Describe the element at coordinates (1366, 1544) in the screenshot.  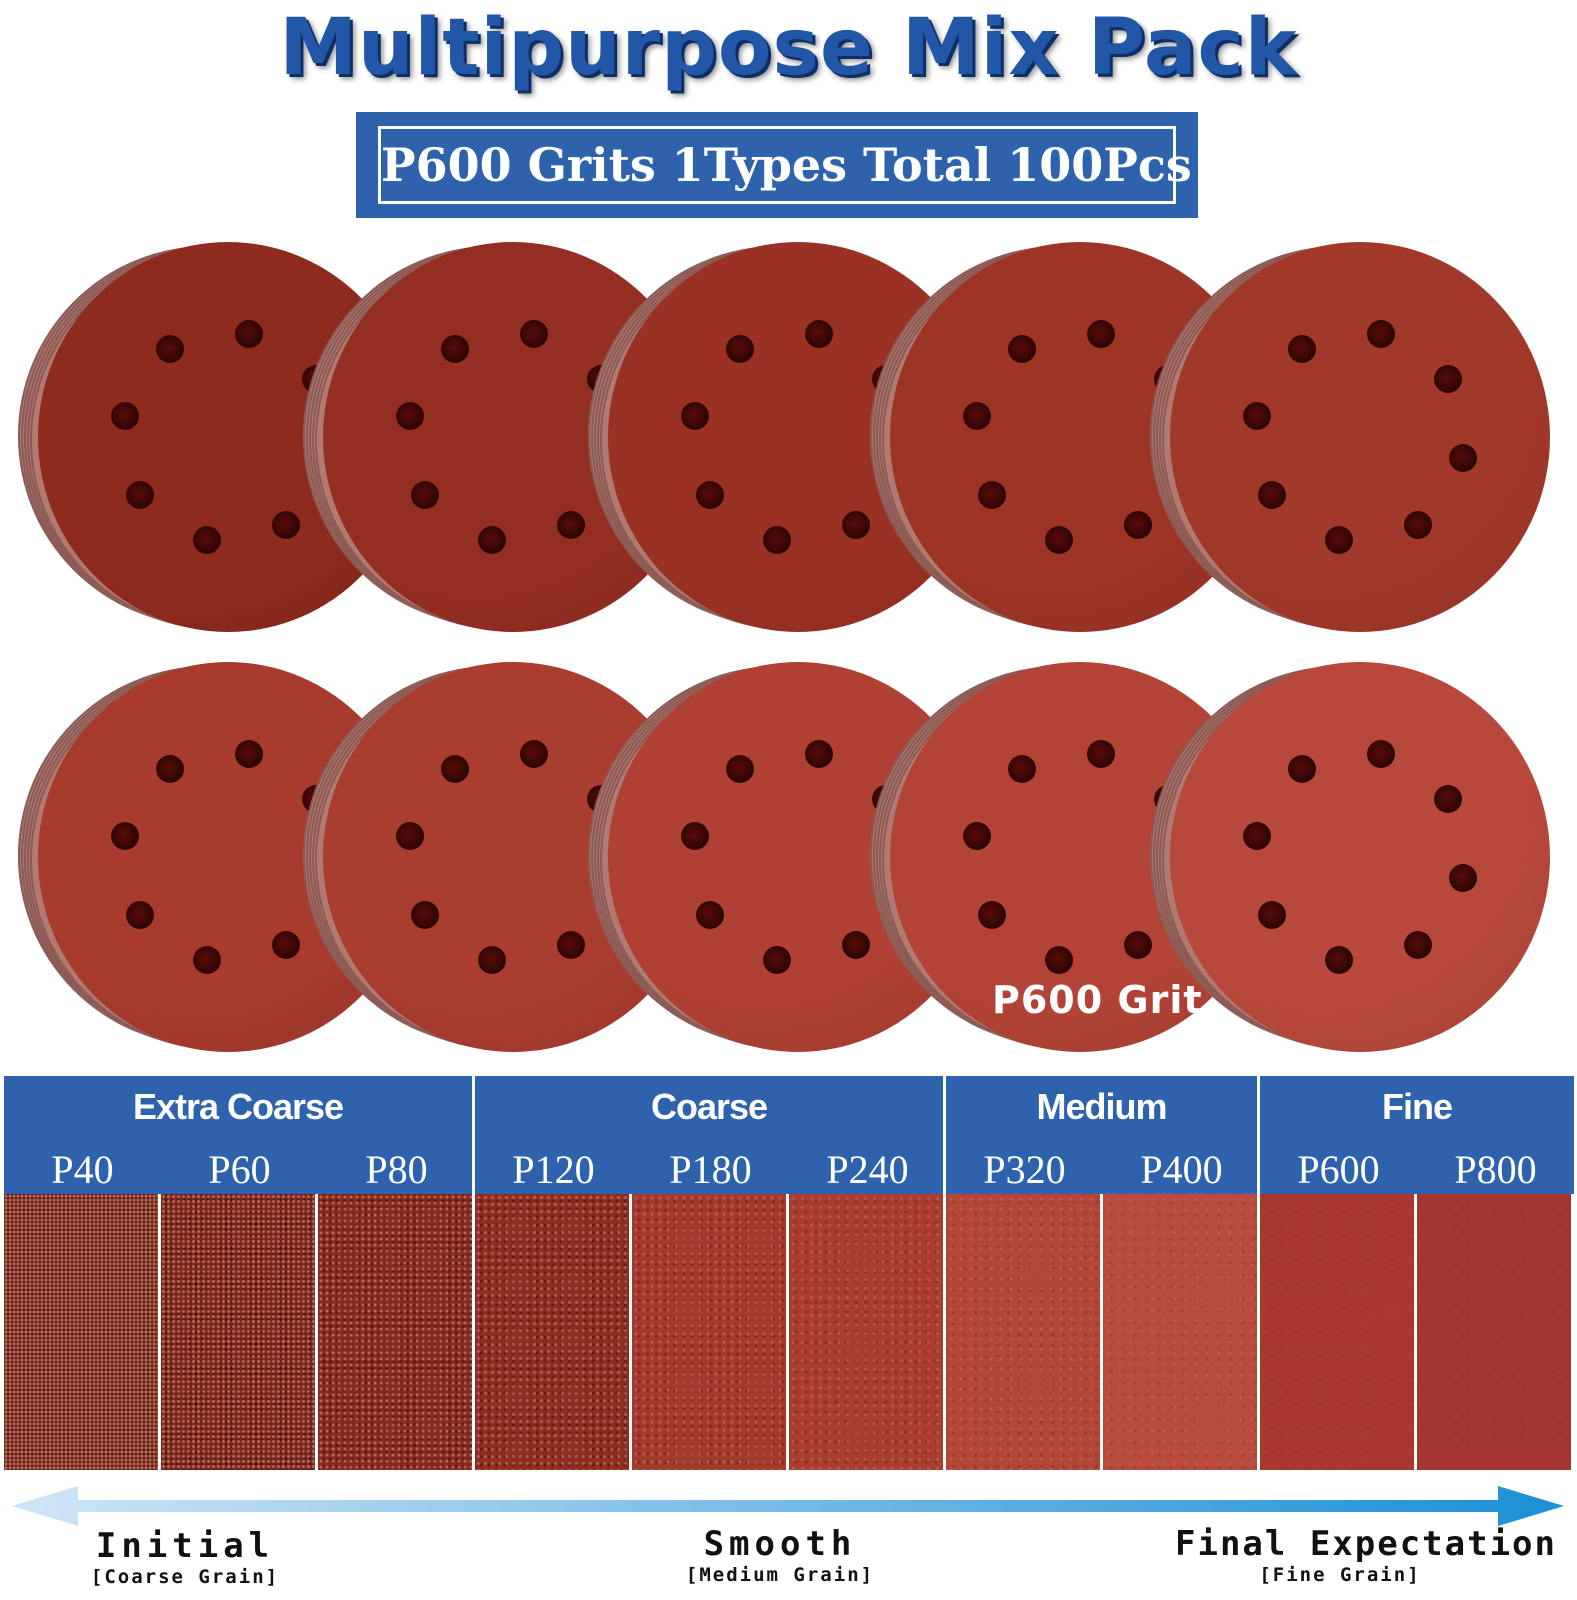
I see `scale-end-label: Final Expectation` at that location.